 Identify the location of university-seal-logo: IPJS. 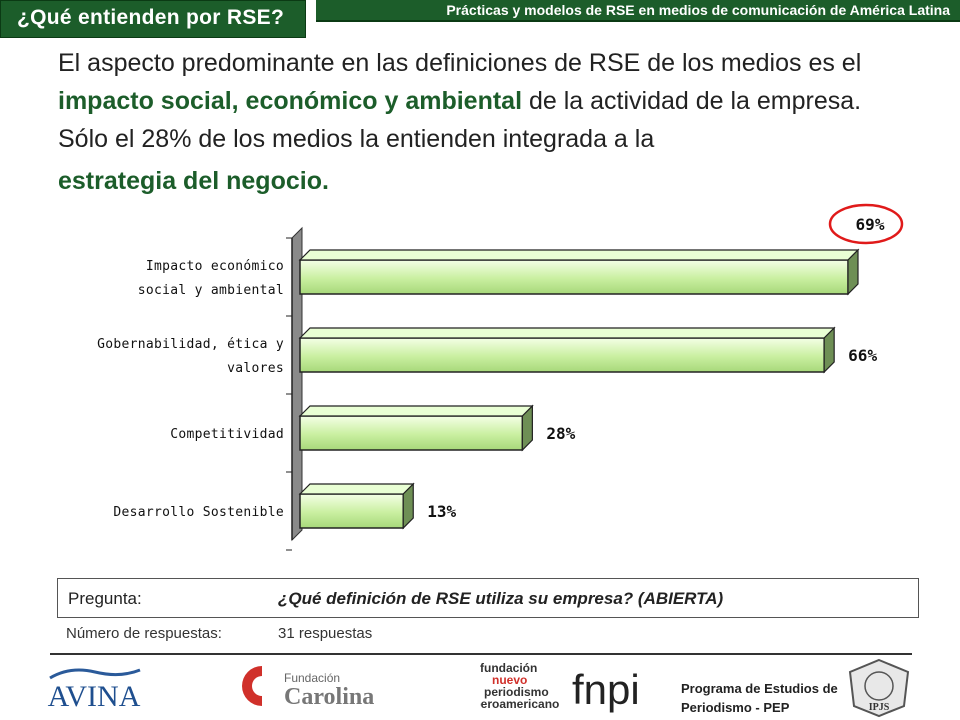
(879, 688).